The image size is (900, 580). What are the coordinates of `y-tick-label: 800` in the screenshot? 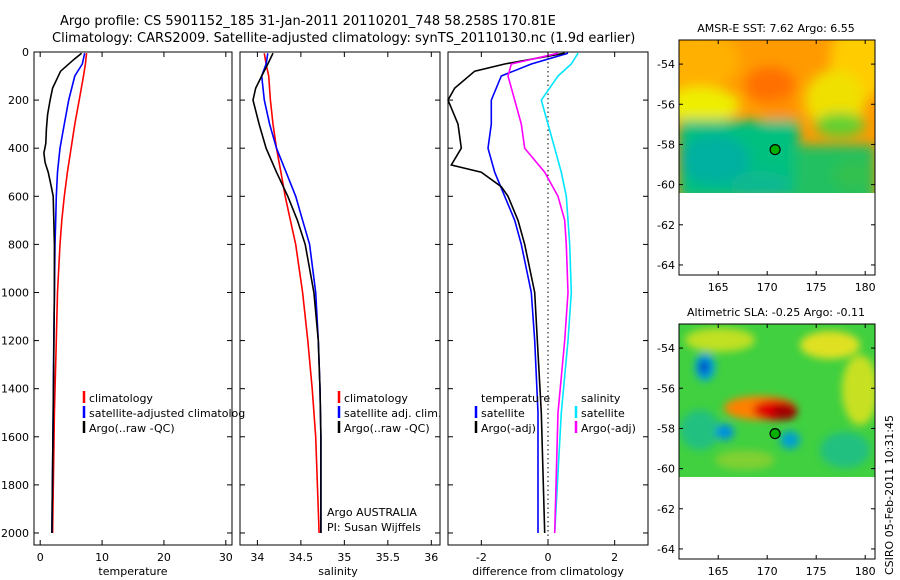 It's located at (18, 244).